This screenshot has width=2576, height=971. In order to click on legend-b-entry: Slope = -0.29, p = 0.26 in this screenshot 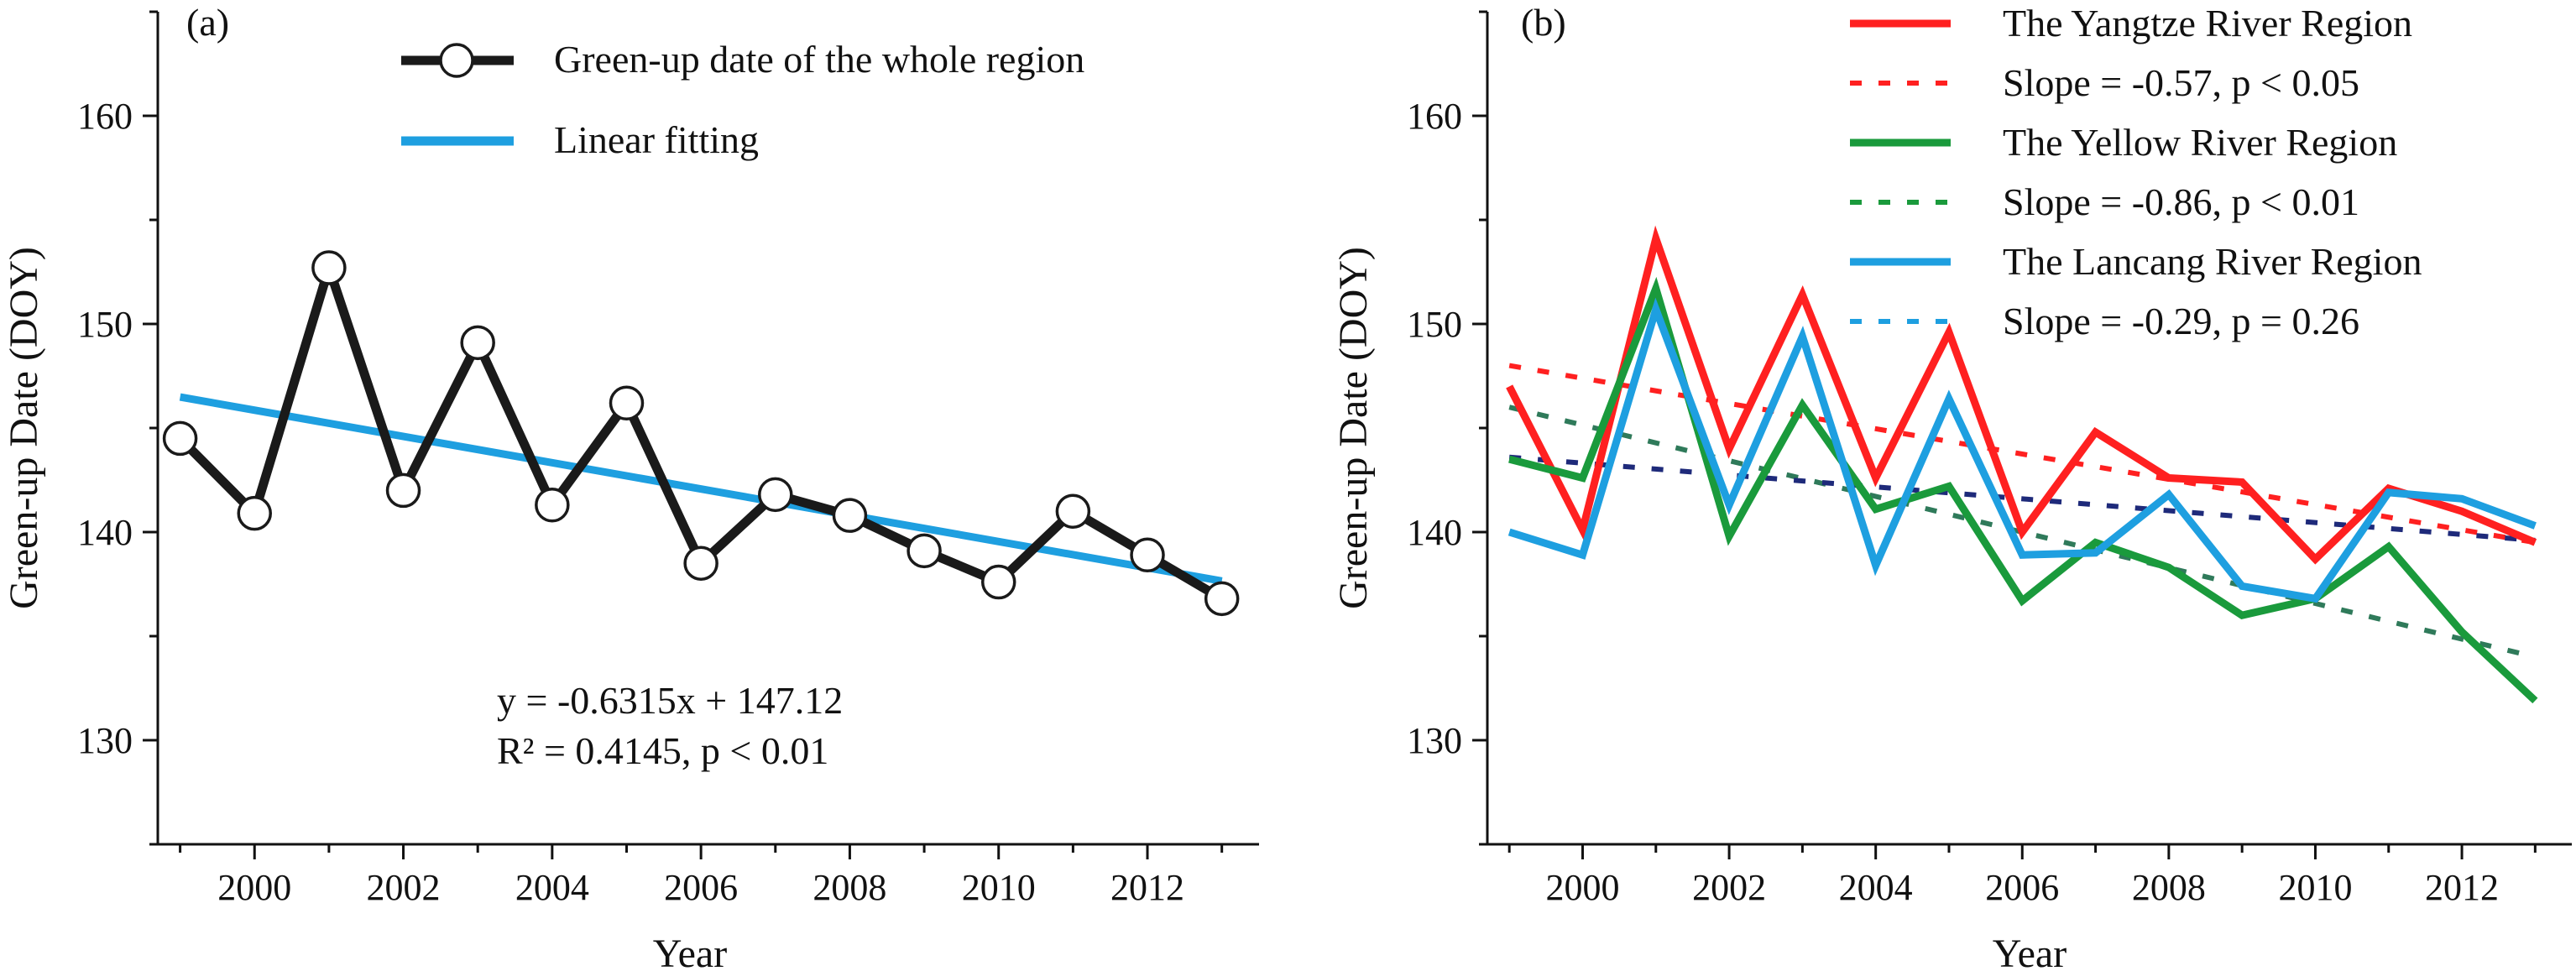, I will do `click(2104, 321)`.